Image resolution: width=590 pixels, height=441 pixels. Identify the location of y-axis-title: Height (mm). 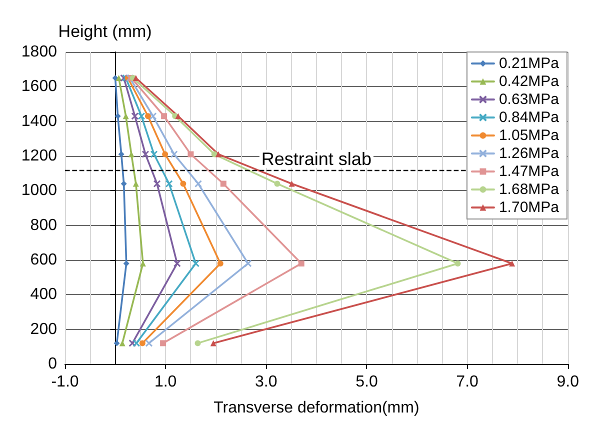
(105, 31).